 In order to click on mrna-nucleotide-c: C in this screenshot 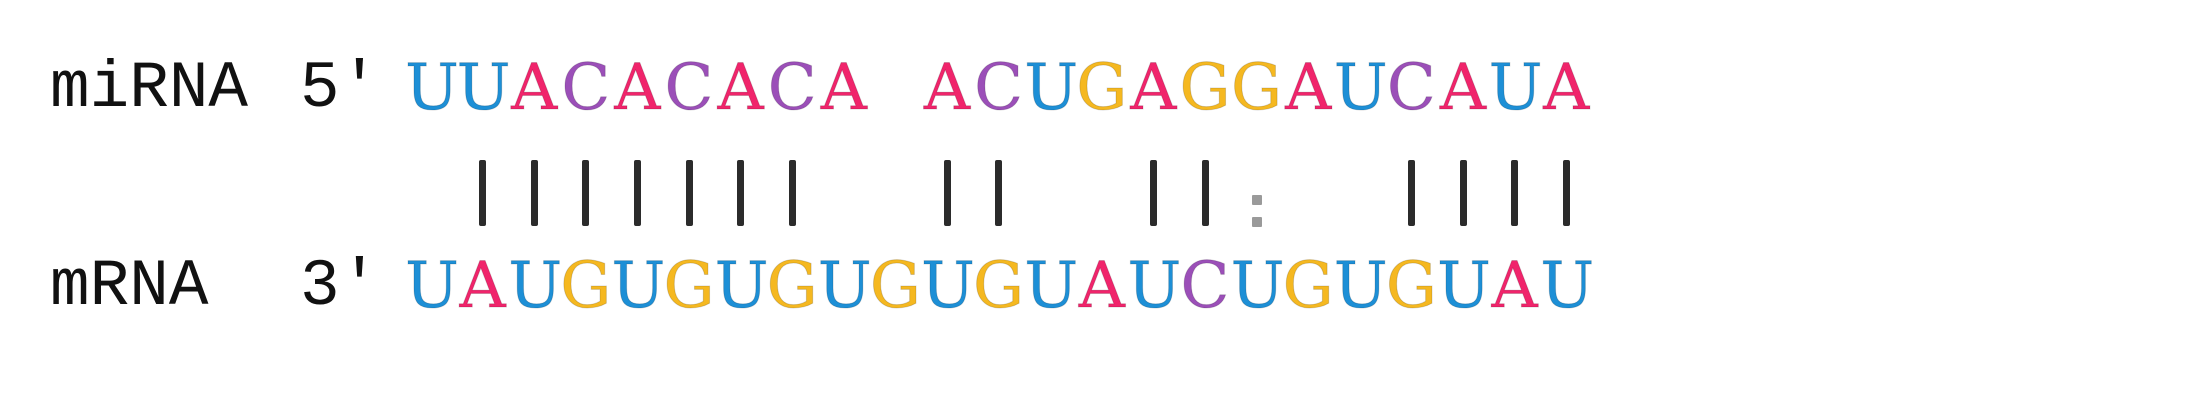, I will do `click(1205, 286)`.